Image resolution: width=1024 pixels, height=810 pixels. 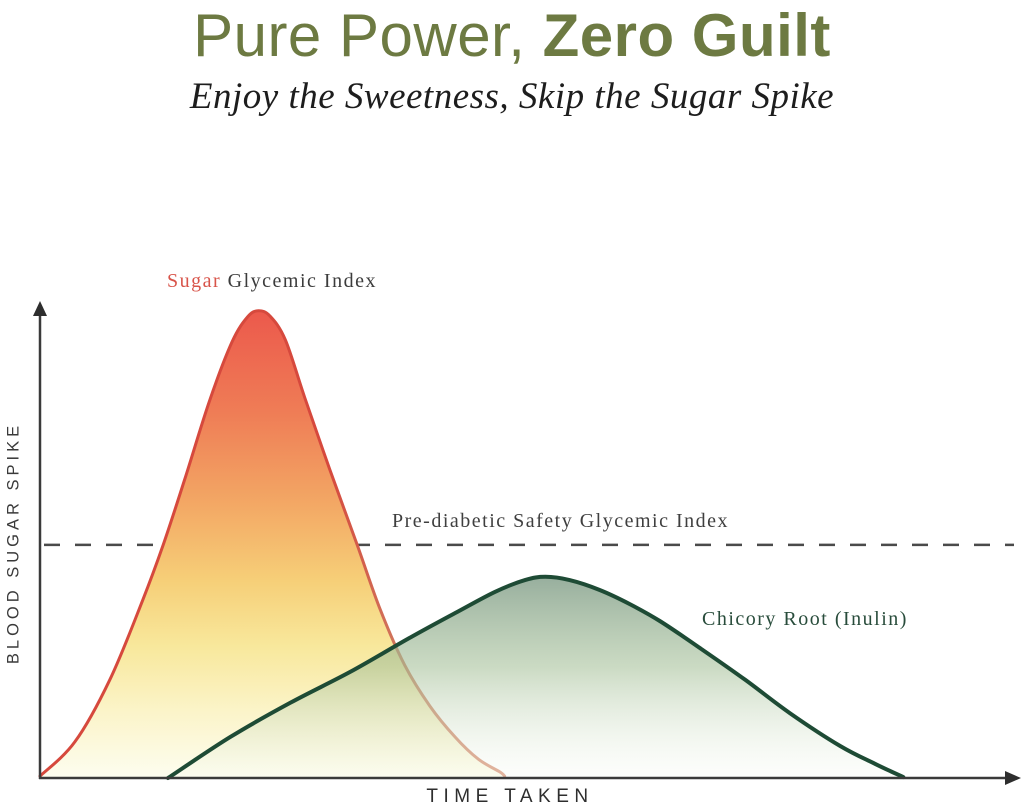 What do you see at coordinates (686, 35) in the screenshot?
I see `page-title-bold: Zero Guilt` at bounding box center [686, 35].